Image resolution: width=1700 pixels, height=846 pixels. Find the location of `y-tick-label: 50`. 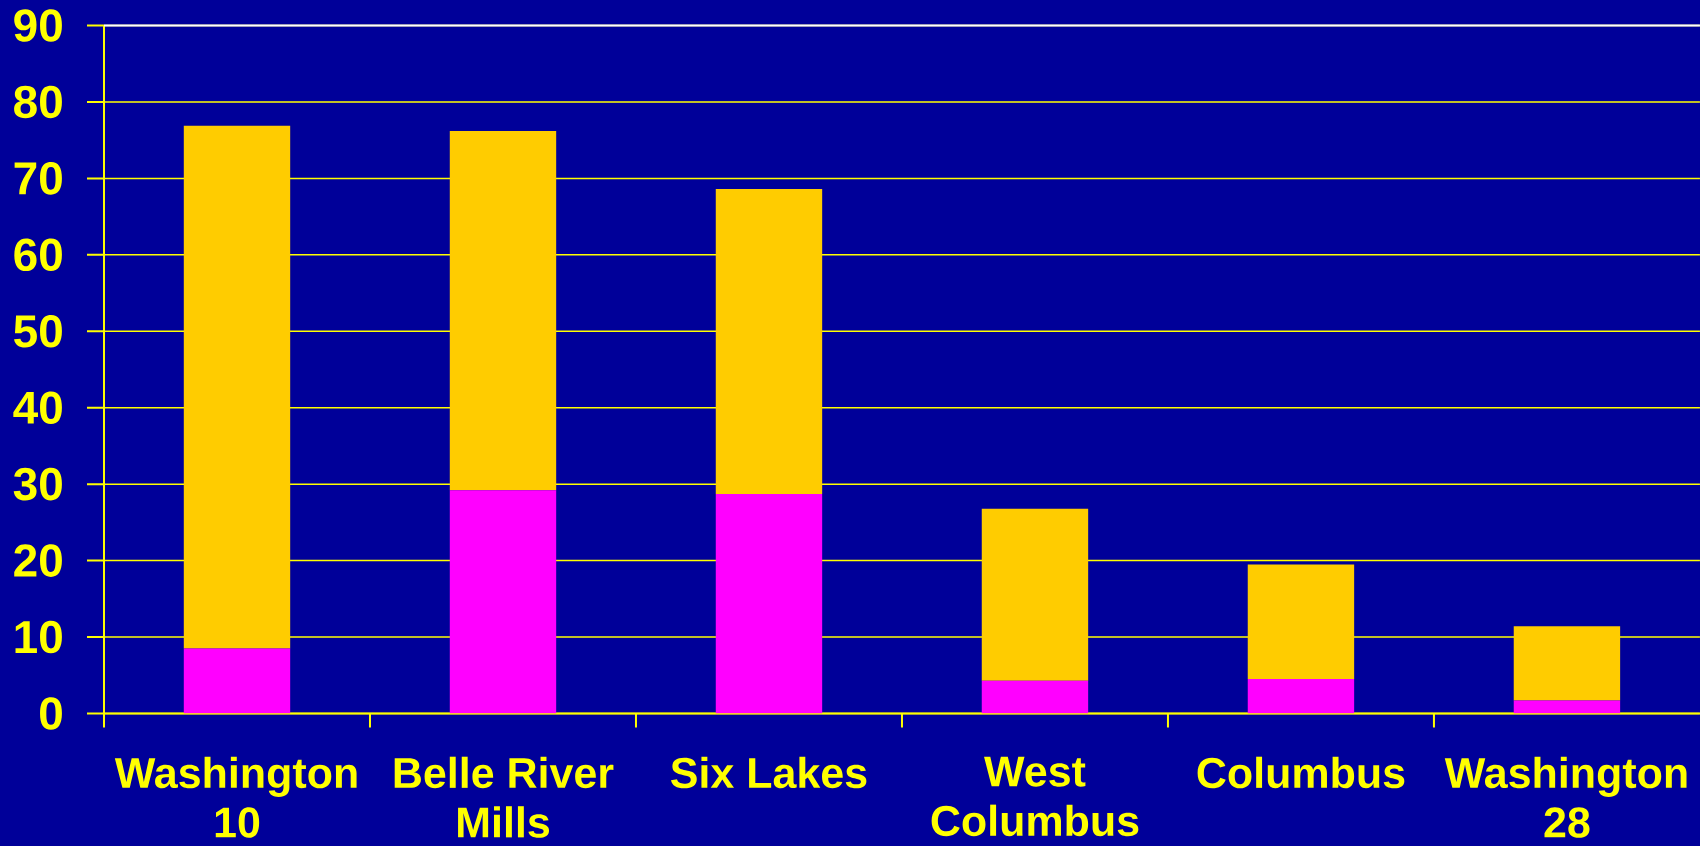

y-tick-label: 50 is located at coordinates (38, 331).